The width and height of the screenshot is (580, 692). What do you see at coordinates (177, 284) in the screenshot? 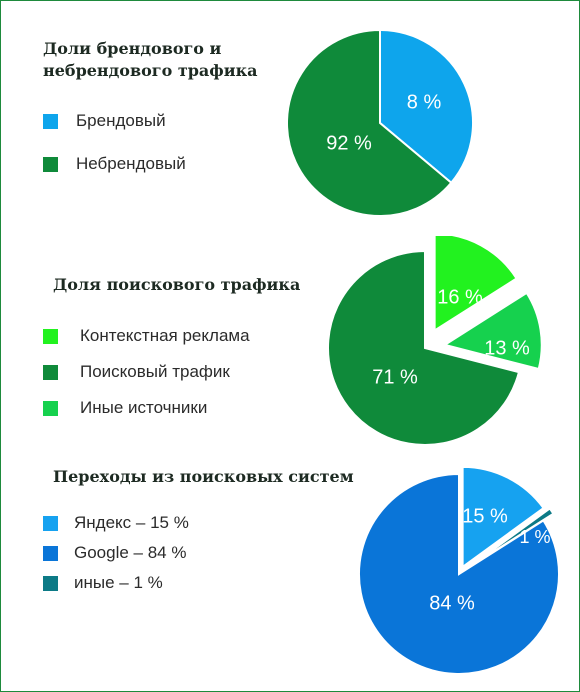
I see `chart2-title: Доля поискового трафика` at bounding box center [177, 284].